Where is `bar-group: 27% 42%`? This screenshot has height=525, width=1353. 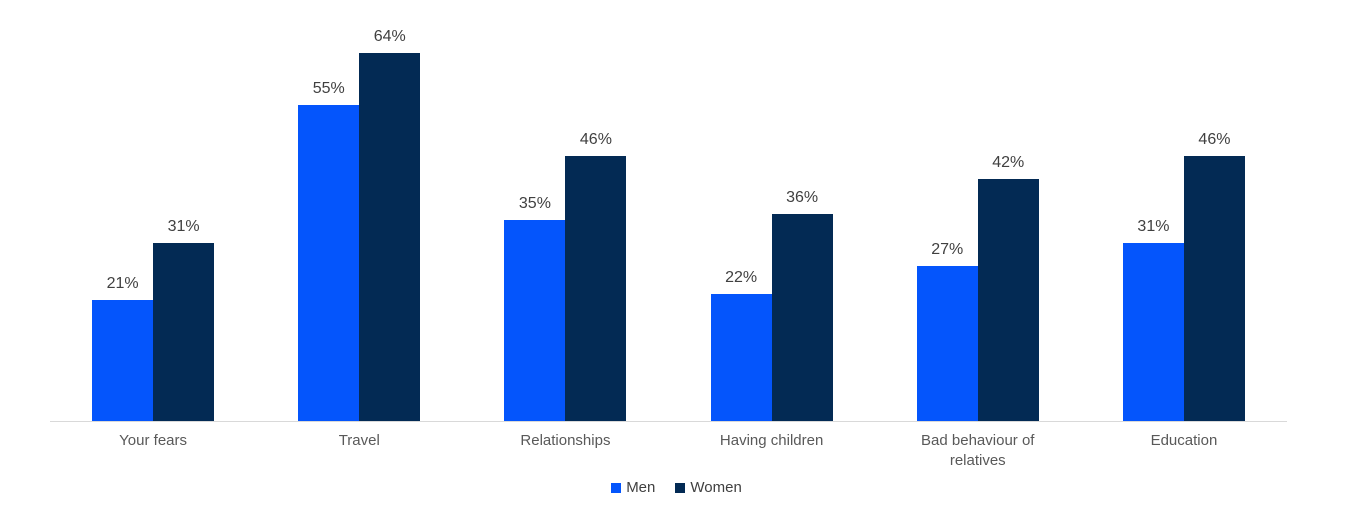
bar-group: 27% 42% is located at coordinates (978, 210).